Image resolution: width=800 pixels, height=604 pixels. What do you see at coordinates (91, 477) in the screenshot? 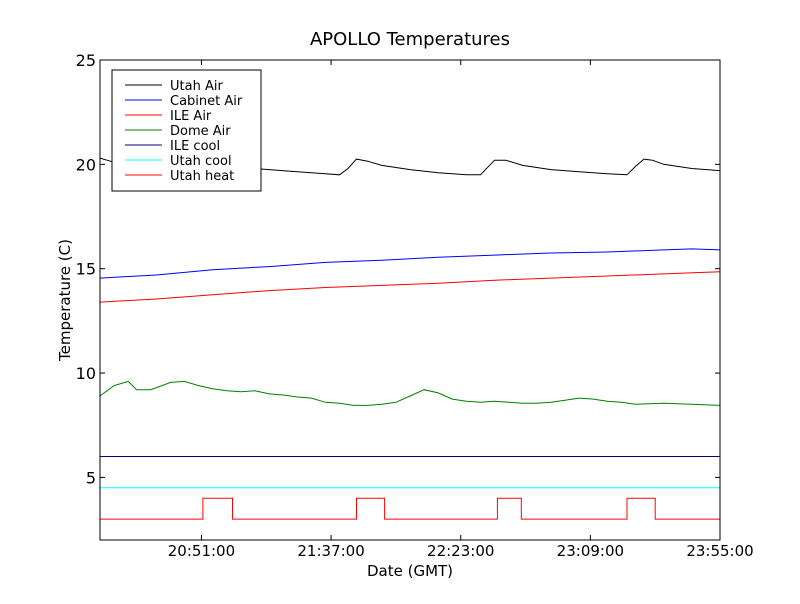
I see `y-tick-label: 5` at bounding box center [91, 477].